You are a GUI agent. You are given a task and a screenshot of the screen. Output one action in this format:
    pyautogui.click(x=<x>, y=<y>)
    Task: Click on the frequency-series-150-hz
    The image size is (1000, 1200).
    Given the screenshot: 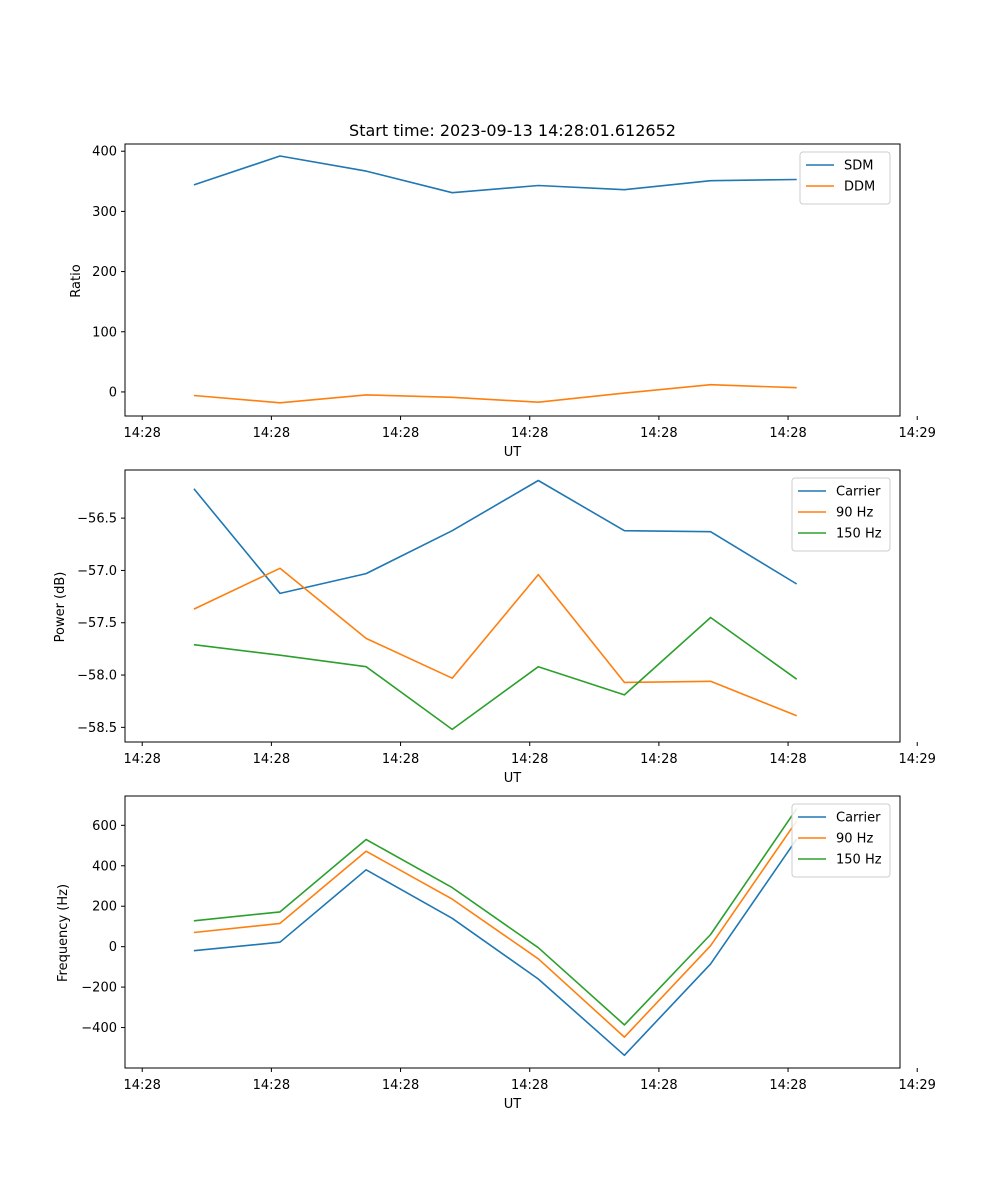 What is the action you would take?
    pyautogui.click(x=495, y=917)
    